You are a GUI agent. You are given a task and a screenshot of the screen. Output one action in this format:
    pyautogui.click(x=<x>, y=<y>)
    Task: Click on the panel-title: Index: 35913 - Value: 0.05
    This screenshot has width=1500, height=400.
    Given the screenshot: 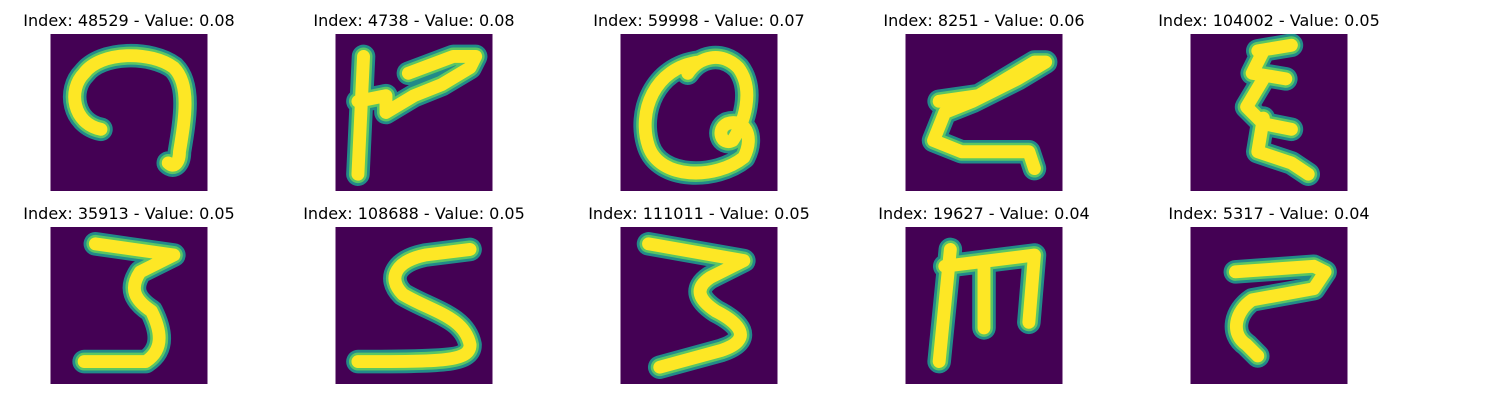 What is the action you would take?
    pyautogui.click(x=129, y=213)
    